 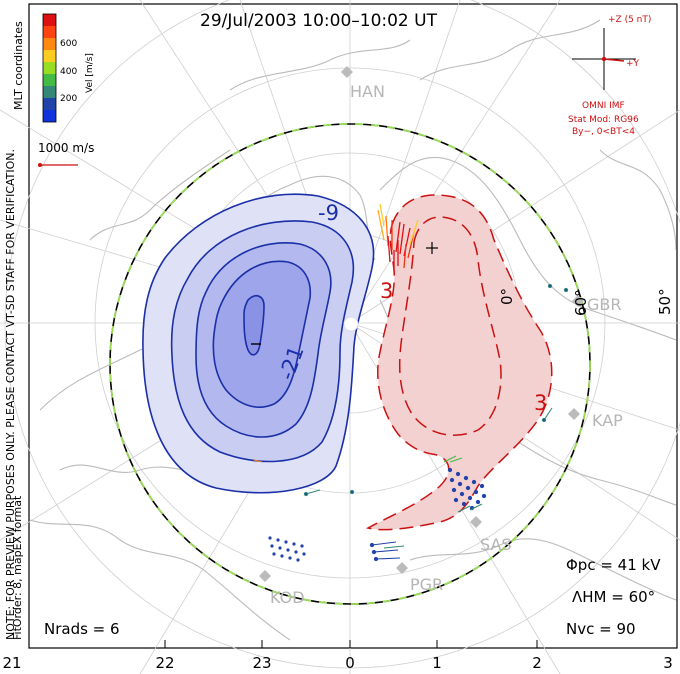 I want to click on reference-vector: 1000 m/s, so click(x=66, y=154).